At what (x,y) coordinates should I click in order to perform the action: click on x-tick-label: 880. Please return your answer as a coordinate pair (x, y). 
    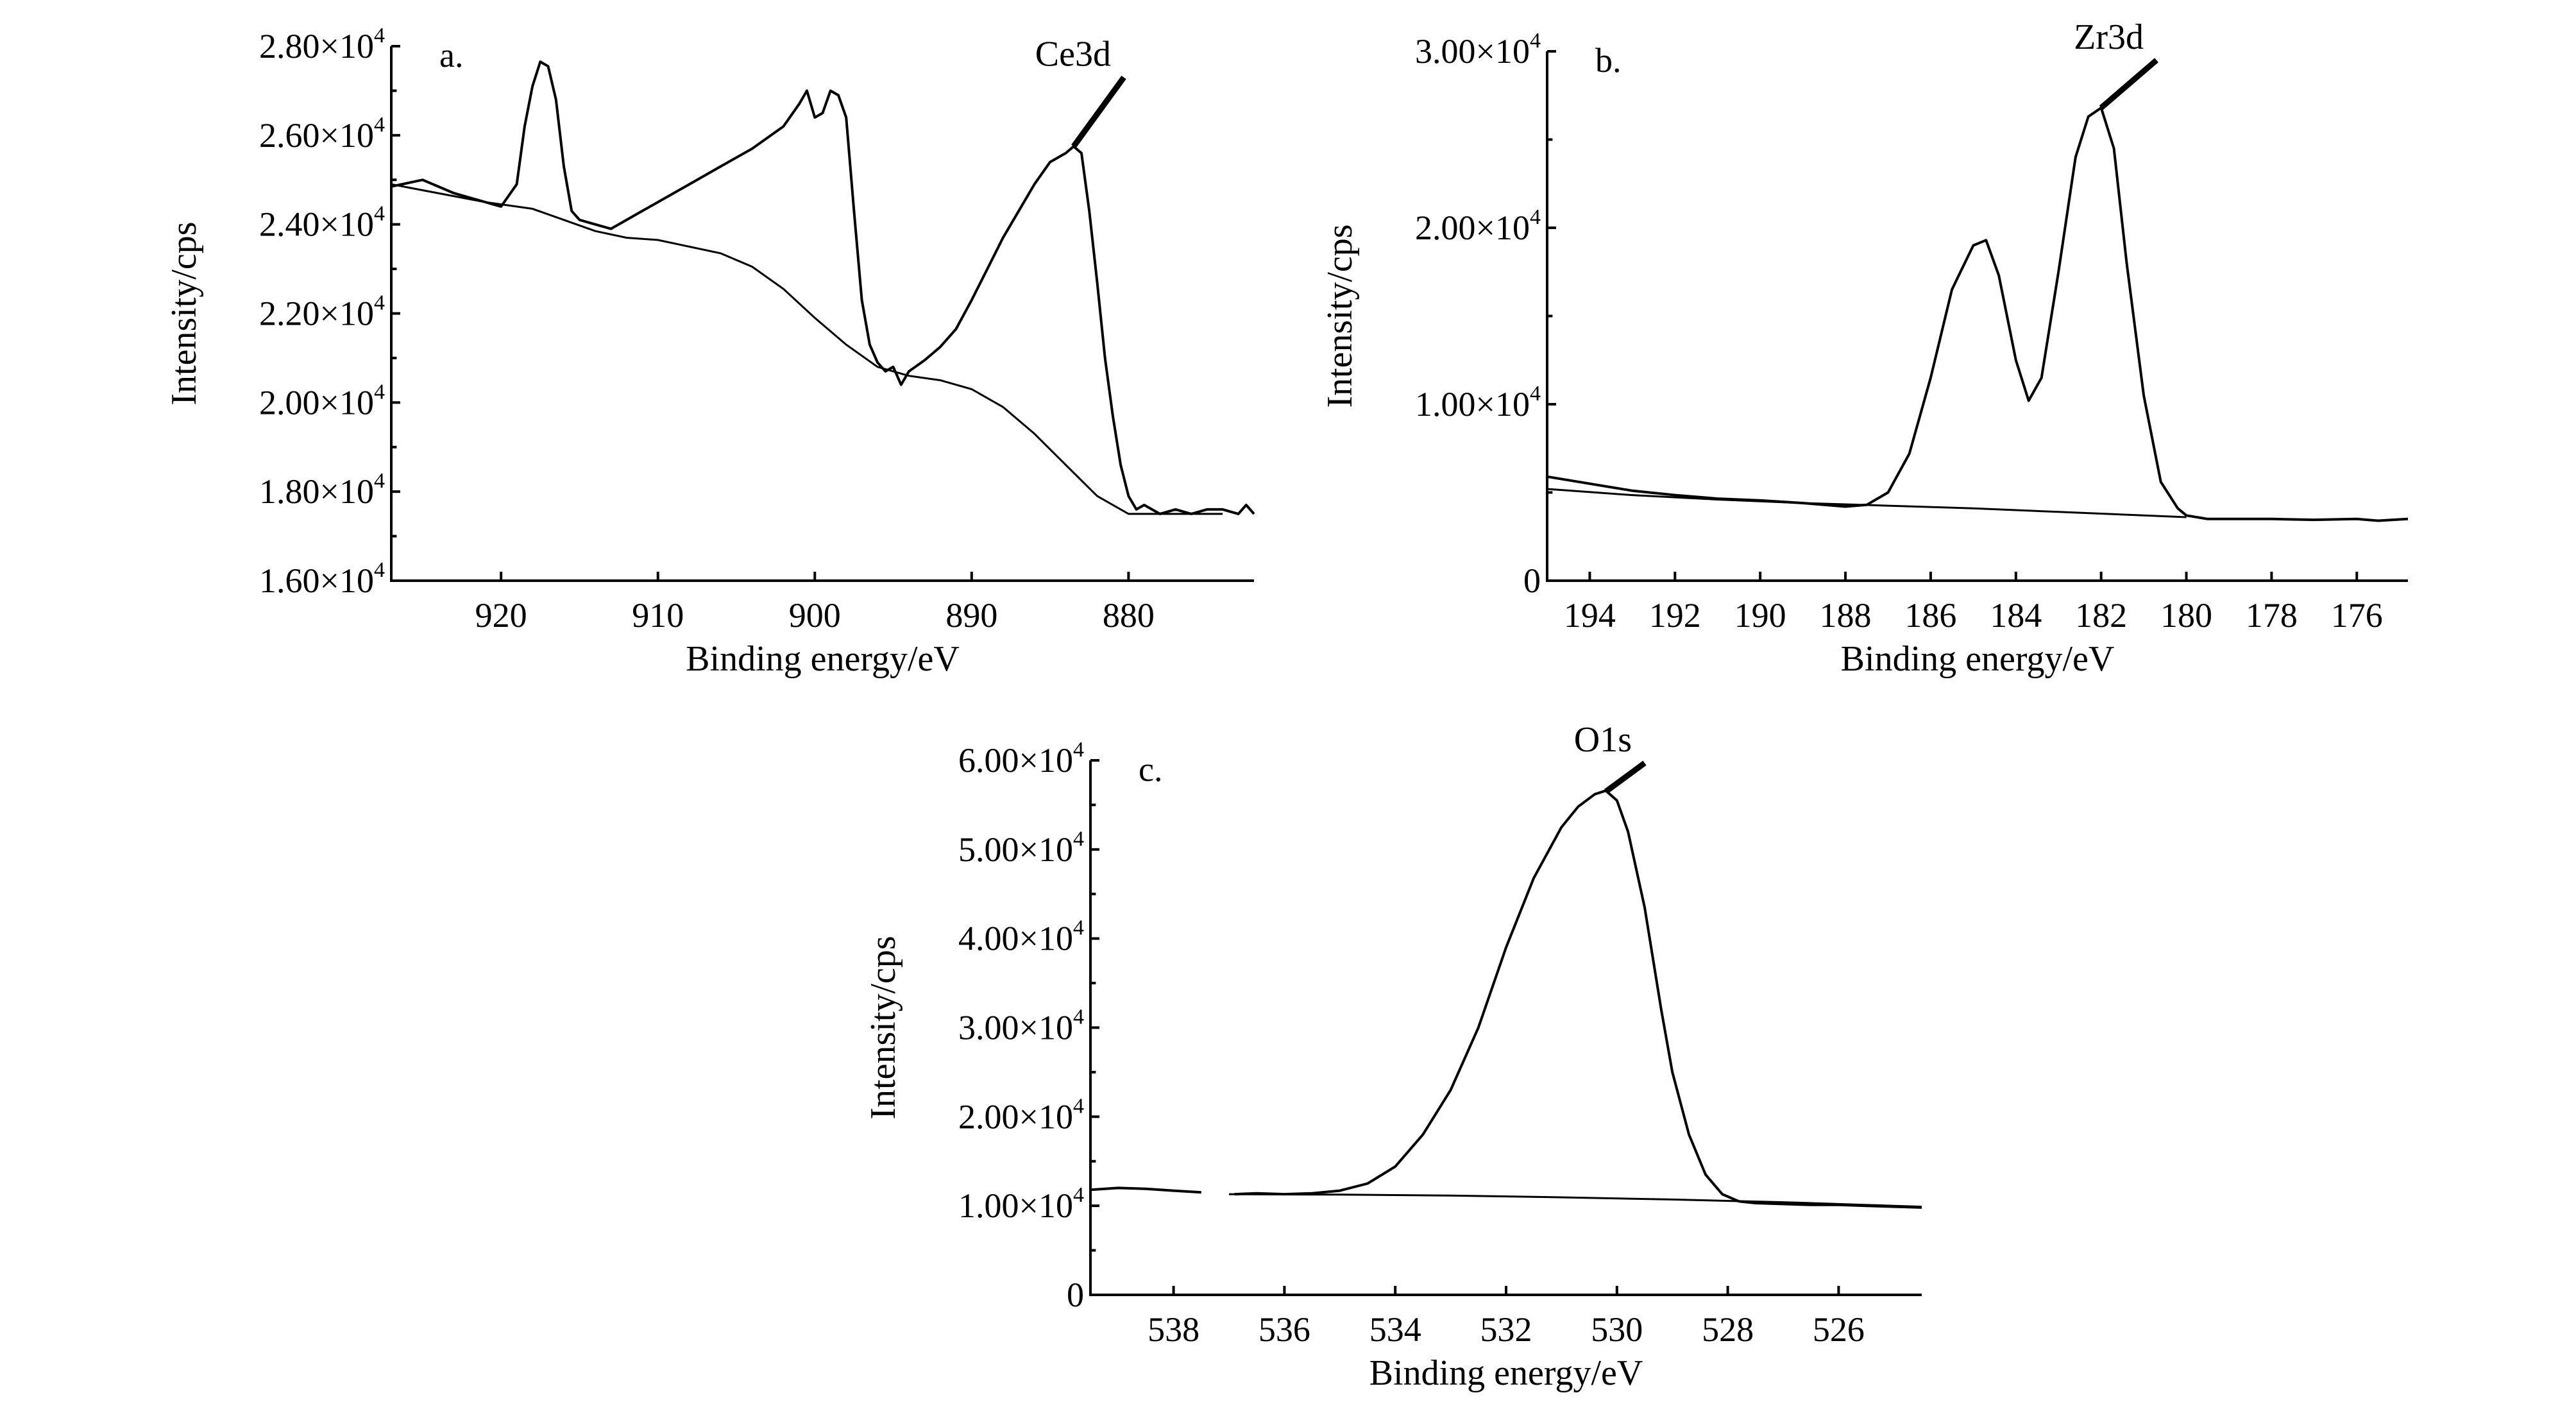
    Looking at the image, I should click on (1129, 615).